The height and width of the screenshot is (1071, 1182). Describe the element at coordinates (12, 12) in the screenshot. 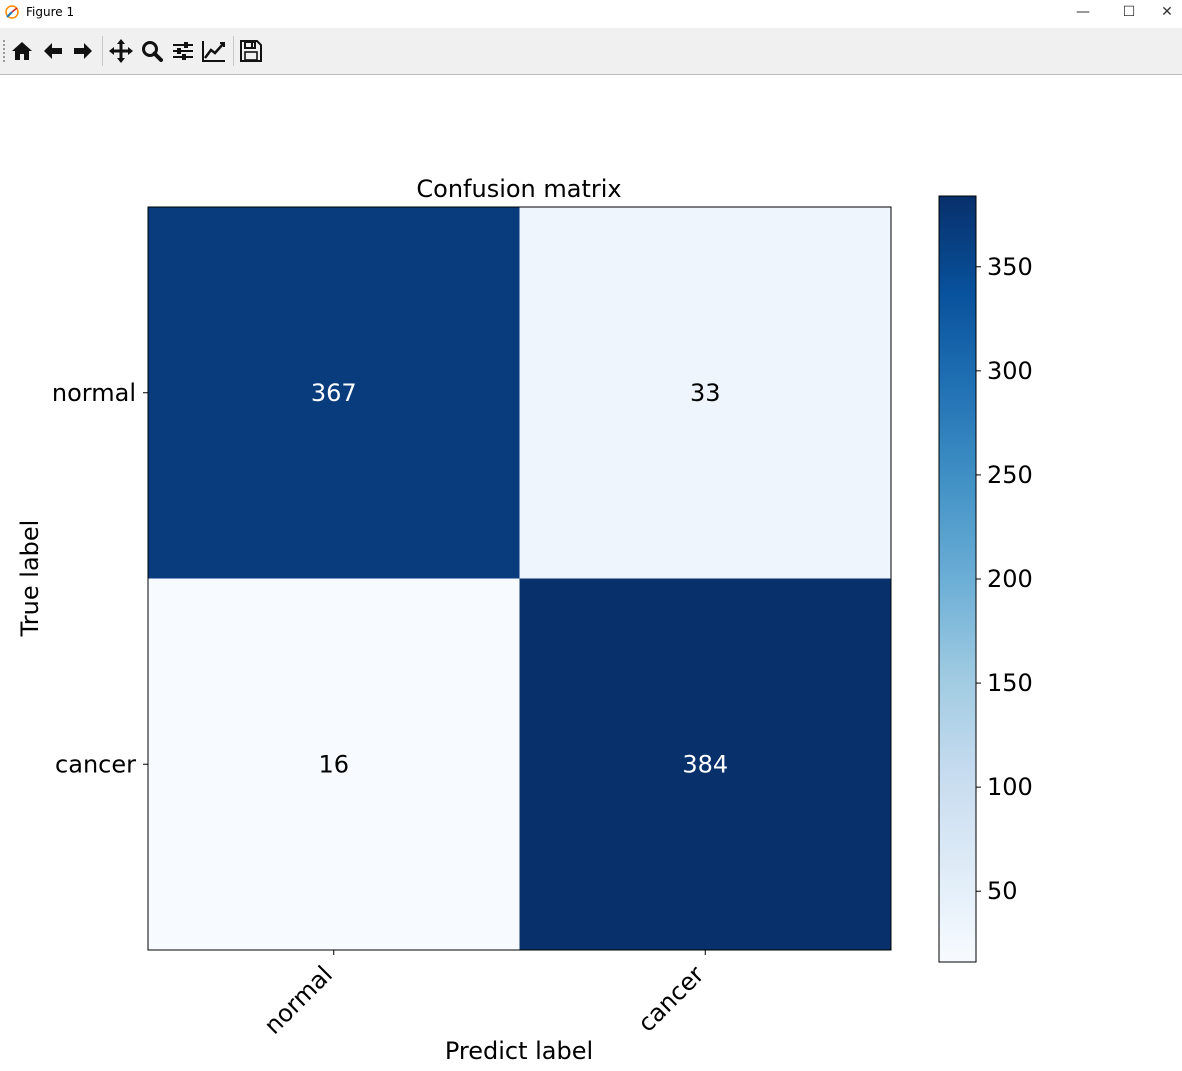

I see `matplotlib-app-icon` at that location.